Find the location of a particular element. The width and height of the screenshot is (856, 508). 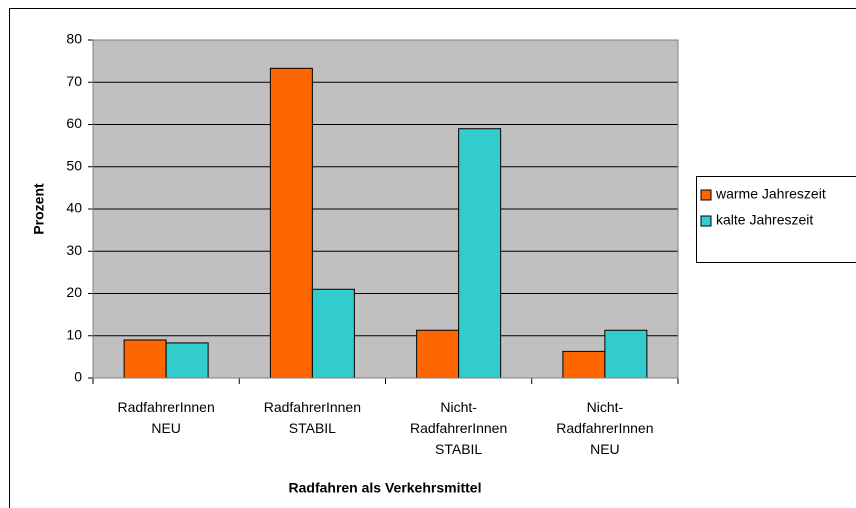

x-tick-label: Nicht- RadfahrerInnen STABIL is located at coordinates (458, 428).